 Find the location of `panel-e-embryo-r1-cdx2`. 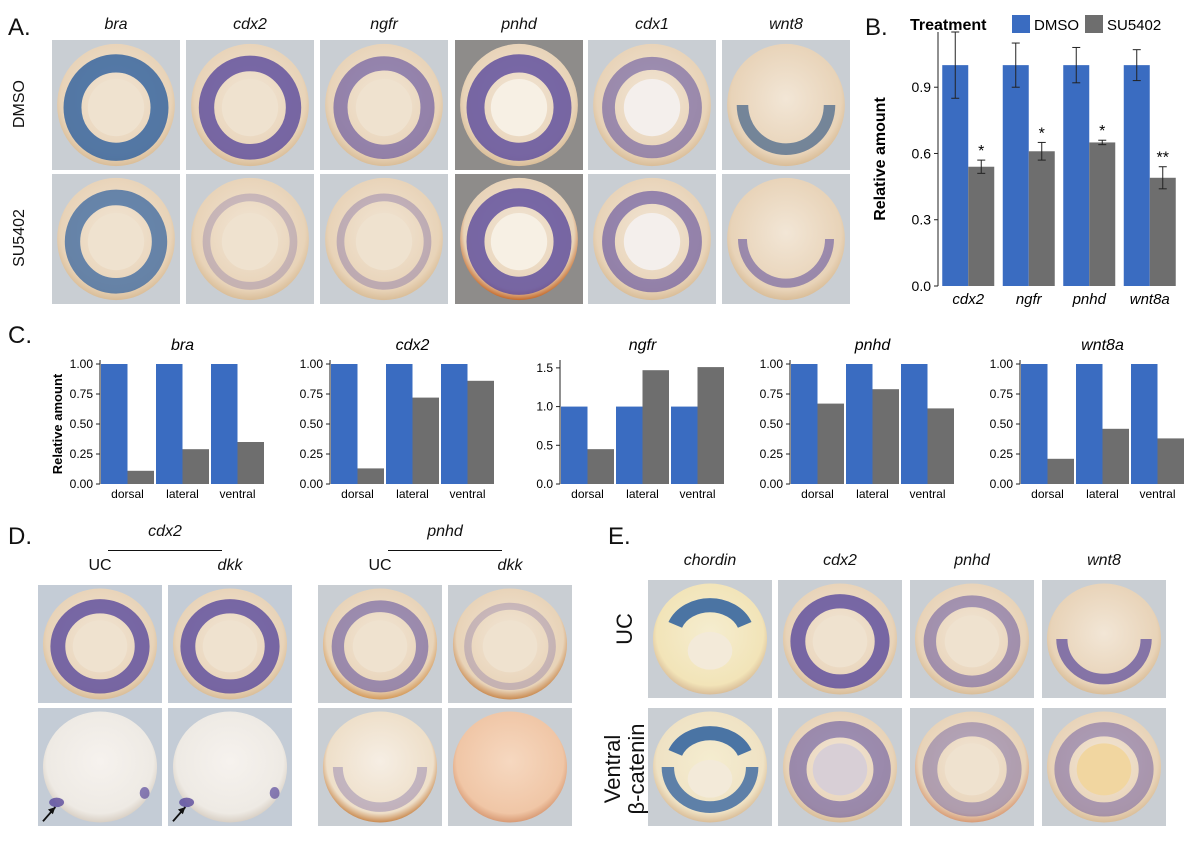

panel-e-embryo-r1-cdx2 is located at coordinates (840, 639).